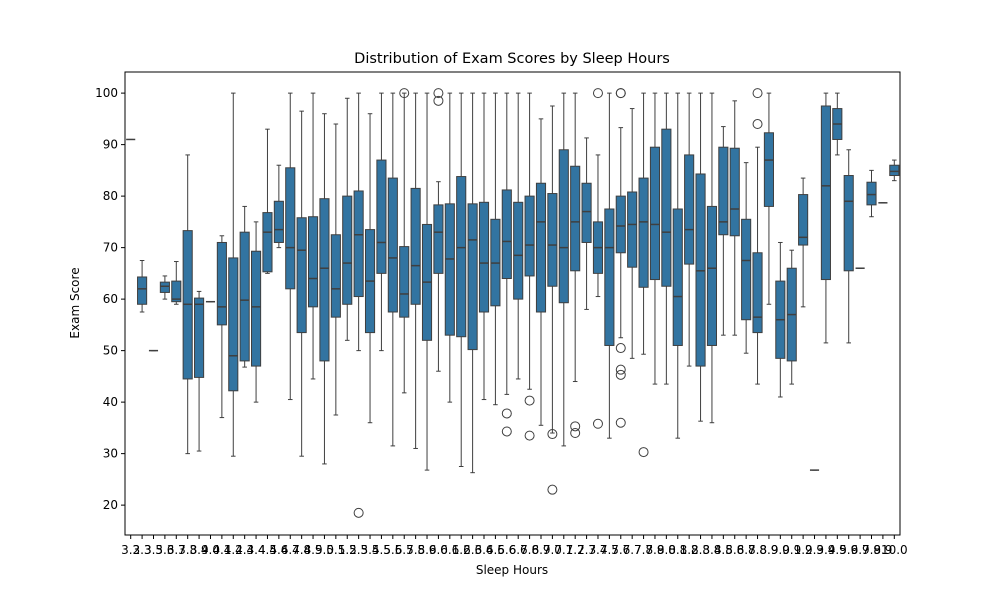 The height and width of the screenshot is (600, 1000). Describe the element at coordinates (153, 550) in the screenshot. I see `x-tick-label: 3.5` at that location.